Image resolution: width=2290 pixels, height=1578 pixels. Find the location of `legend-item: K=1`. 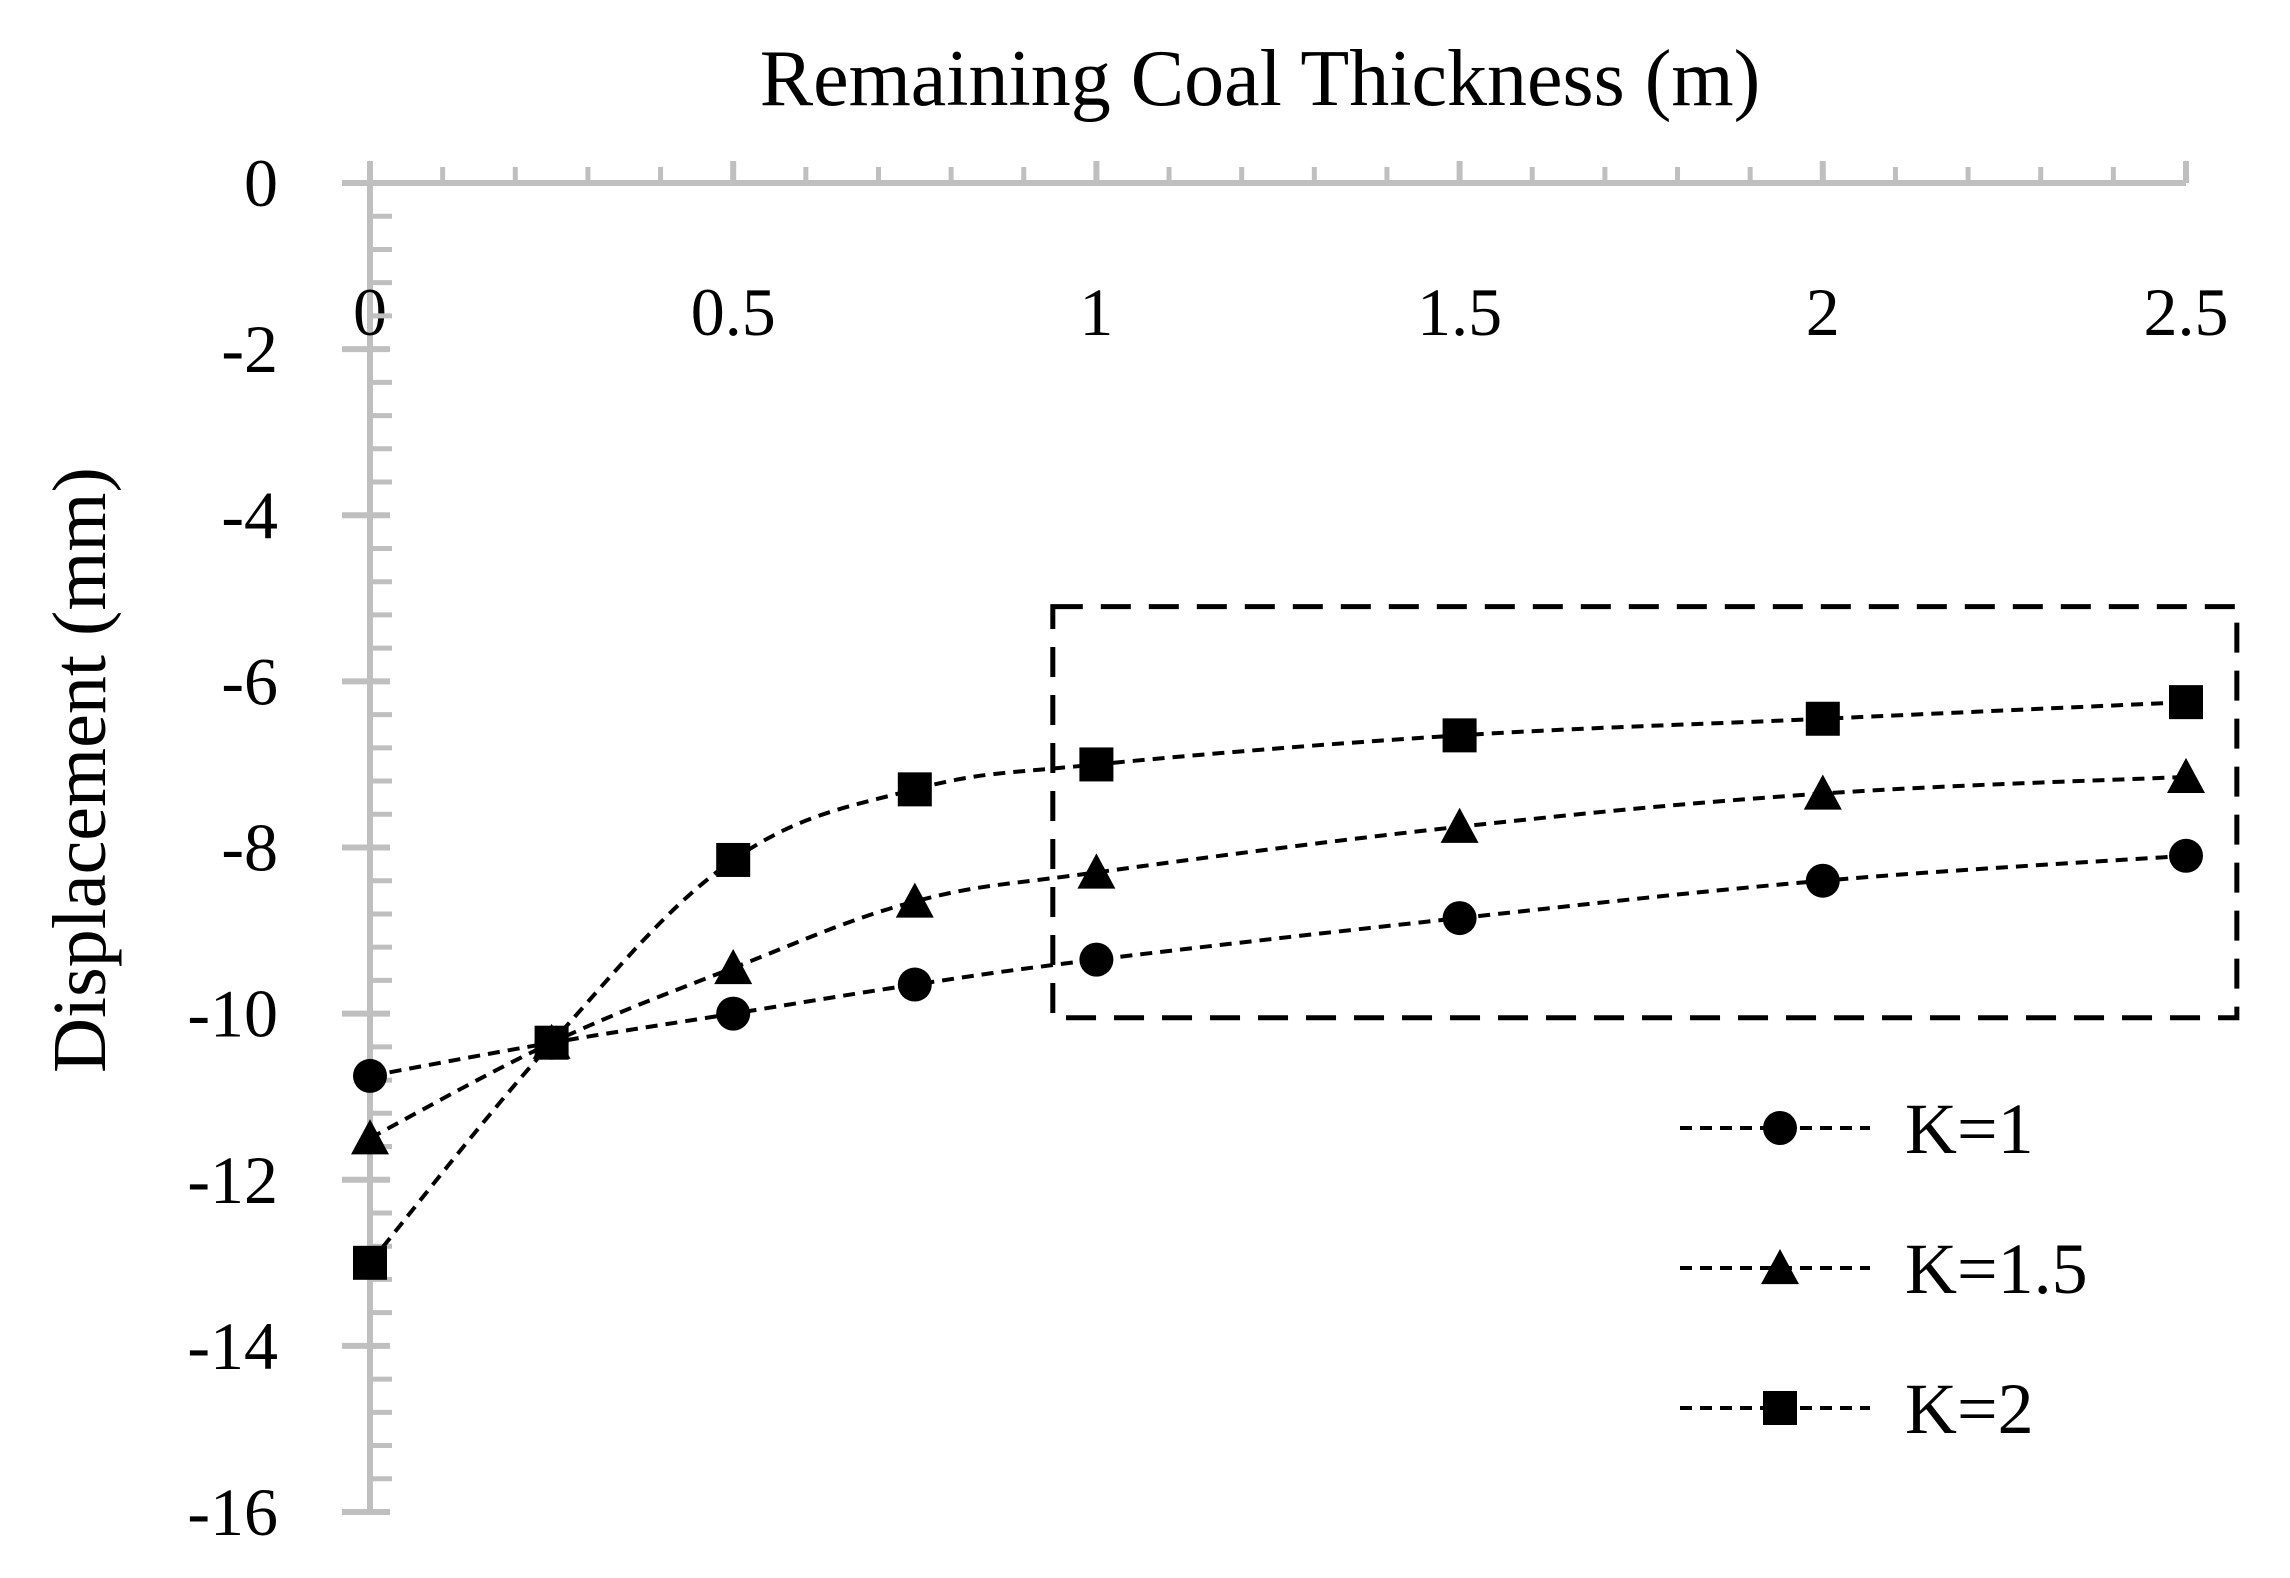

legend-item: K=1 is located at coordinates (1857, 1129).